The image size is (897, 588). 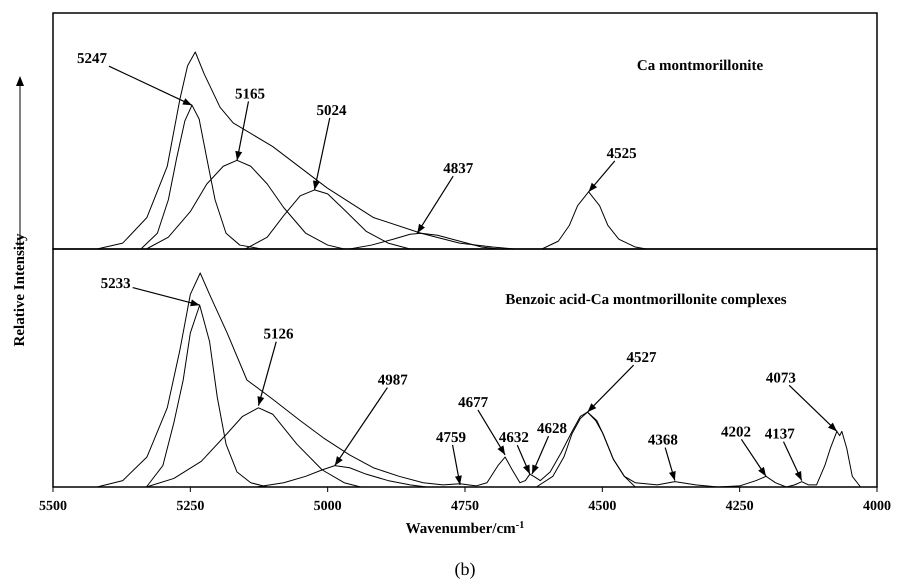 I want to click on x-tick-label: 4000, so click(x=877, y=506).